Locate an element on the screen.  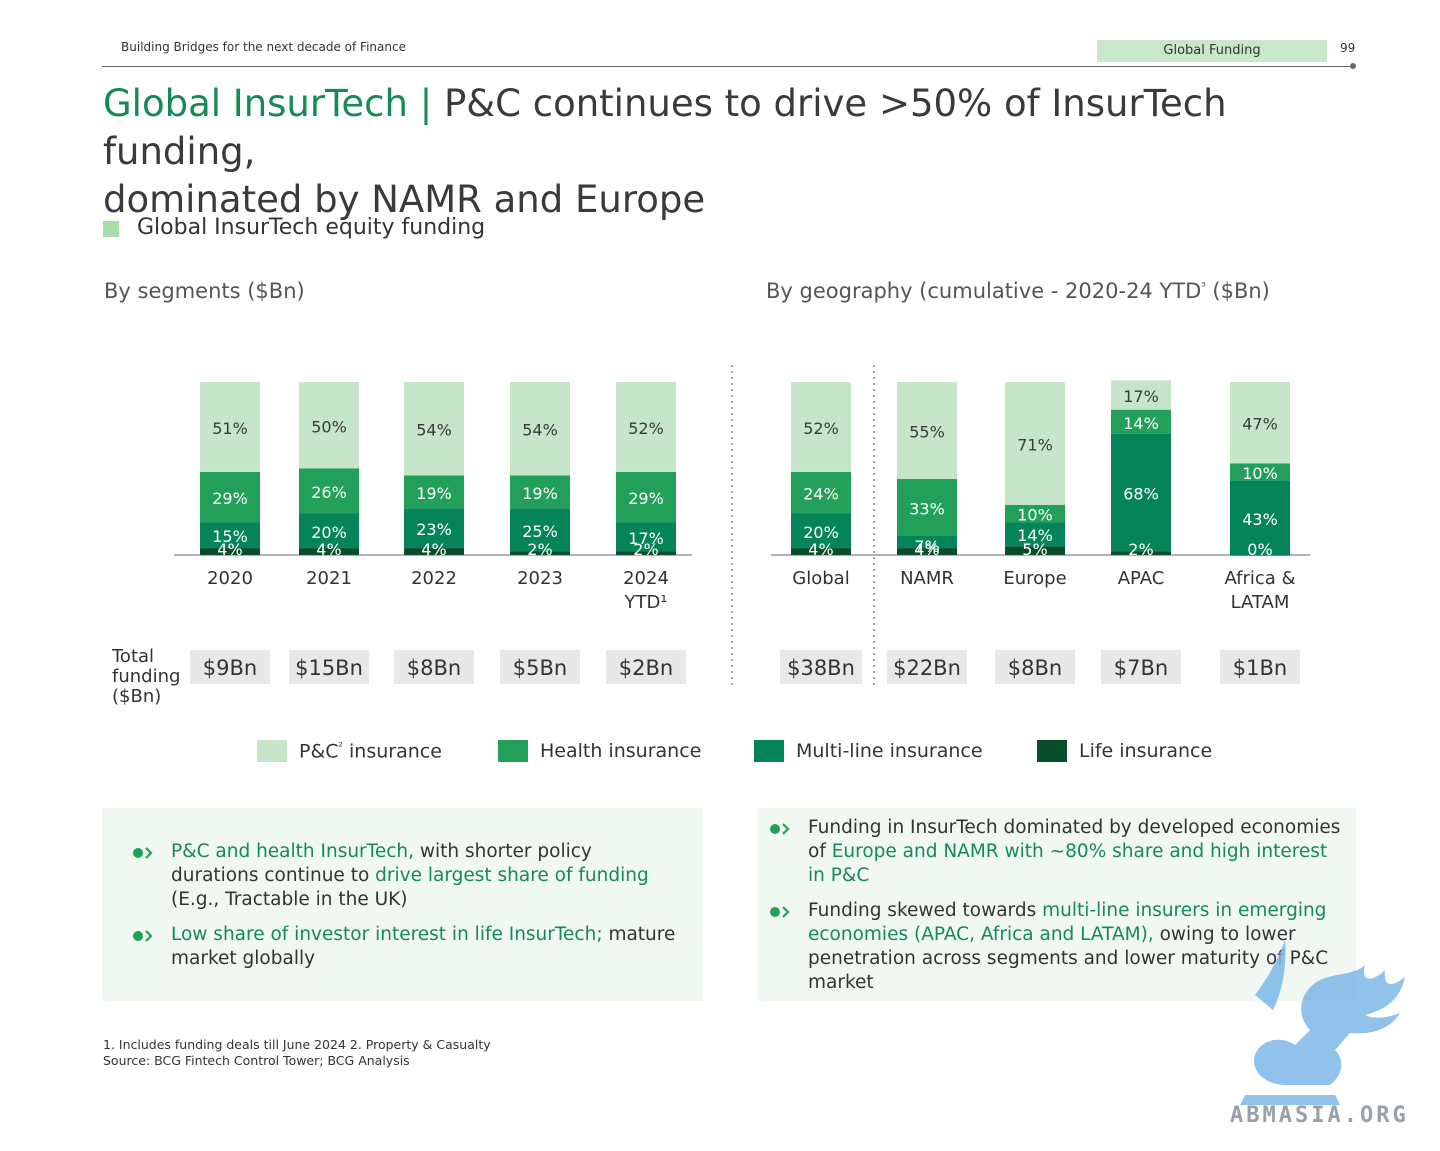
bar-0-1-health is located at coordinates (329, 491).